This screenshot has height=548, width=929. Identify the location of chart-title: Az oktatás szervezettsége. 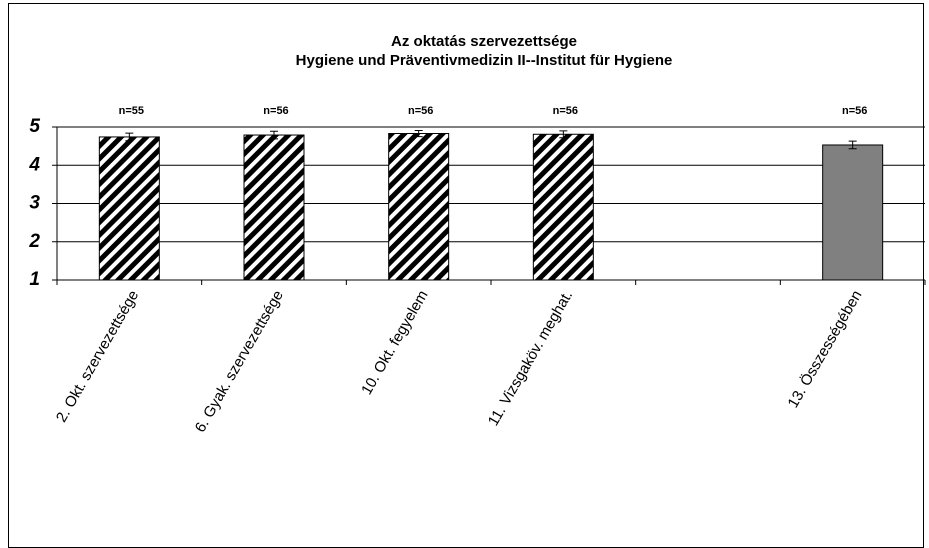
(484, 41).